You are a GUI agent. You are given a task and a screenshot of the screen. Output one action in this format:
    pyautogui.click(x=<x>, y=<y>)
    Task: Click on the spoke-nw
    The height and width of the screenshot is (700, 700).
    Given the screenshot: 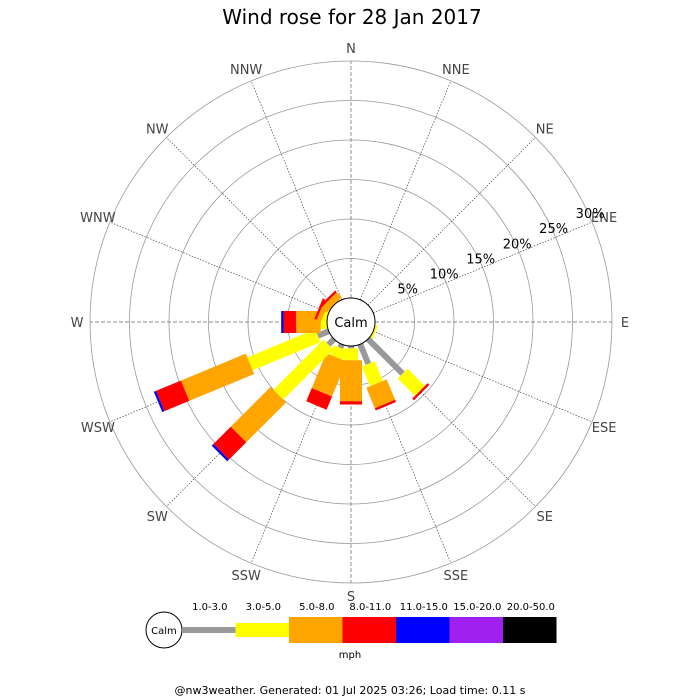 What is the action you would take?
    pyautogui.click(x=250, y=221)
    